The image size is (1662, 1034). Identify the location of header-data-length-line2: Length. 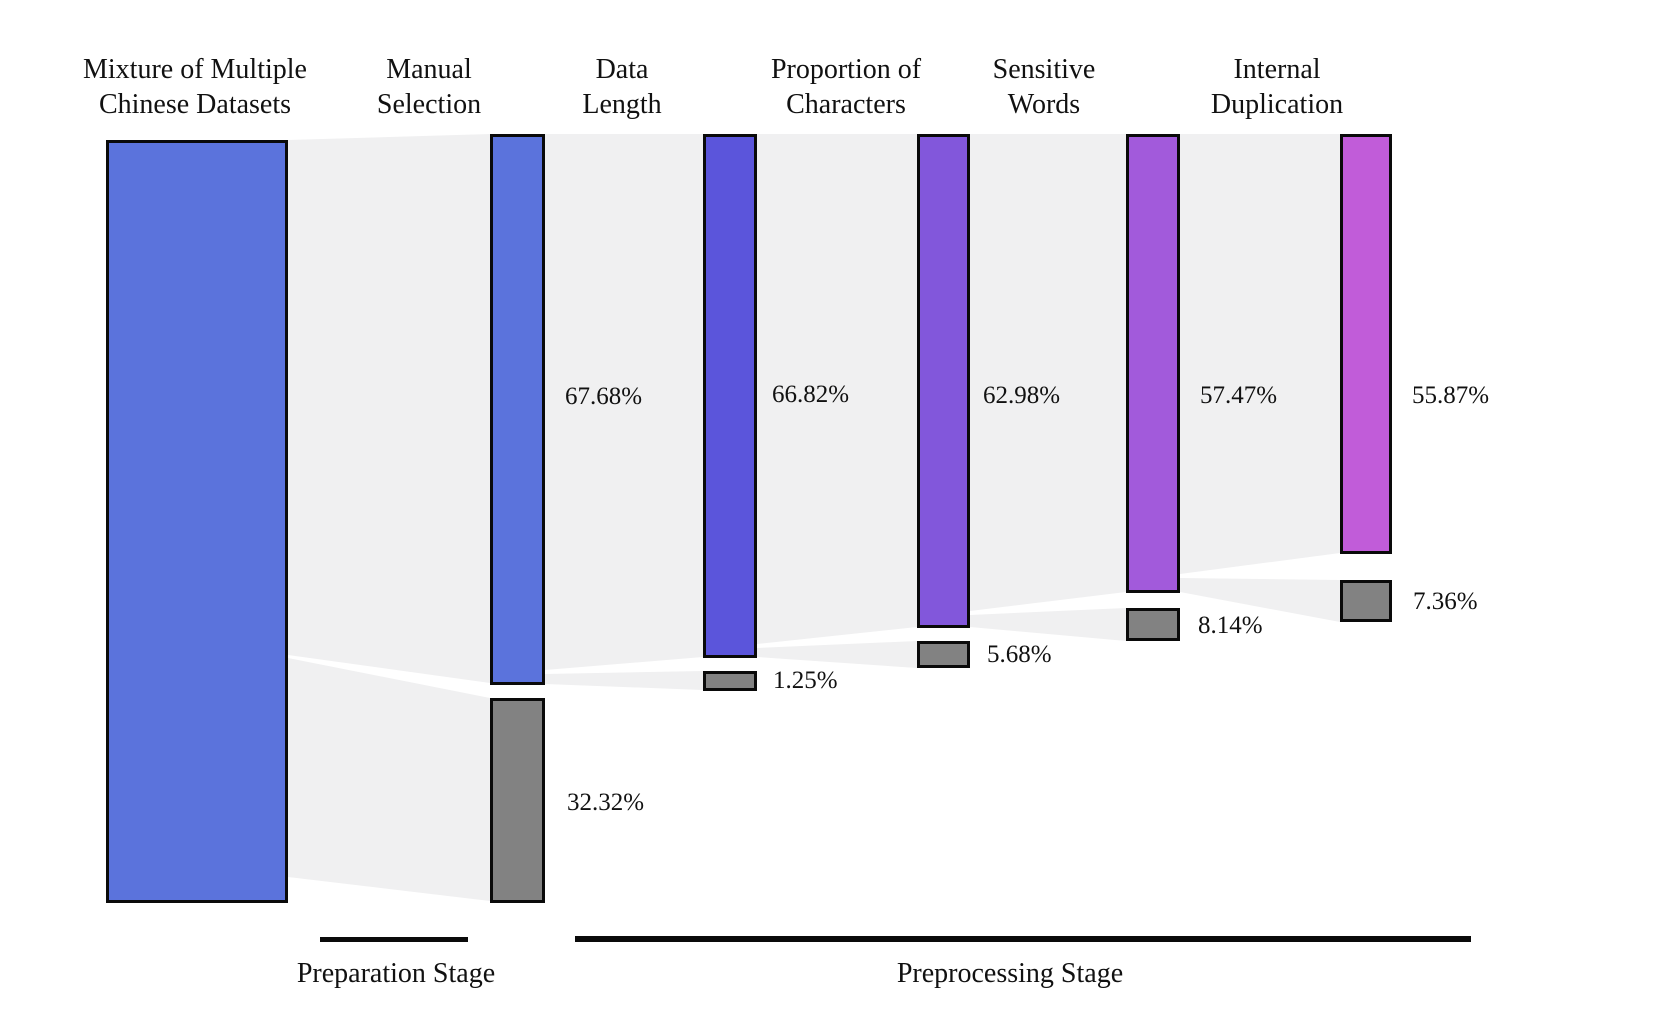
(622, 104).